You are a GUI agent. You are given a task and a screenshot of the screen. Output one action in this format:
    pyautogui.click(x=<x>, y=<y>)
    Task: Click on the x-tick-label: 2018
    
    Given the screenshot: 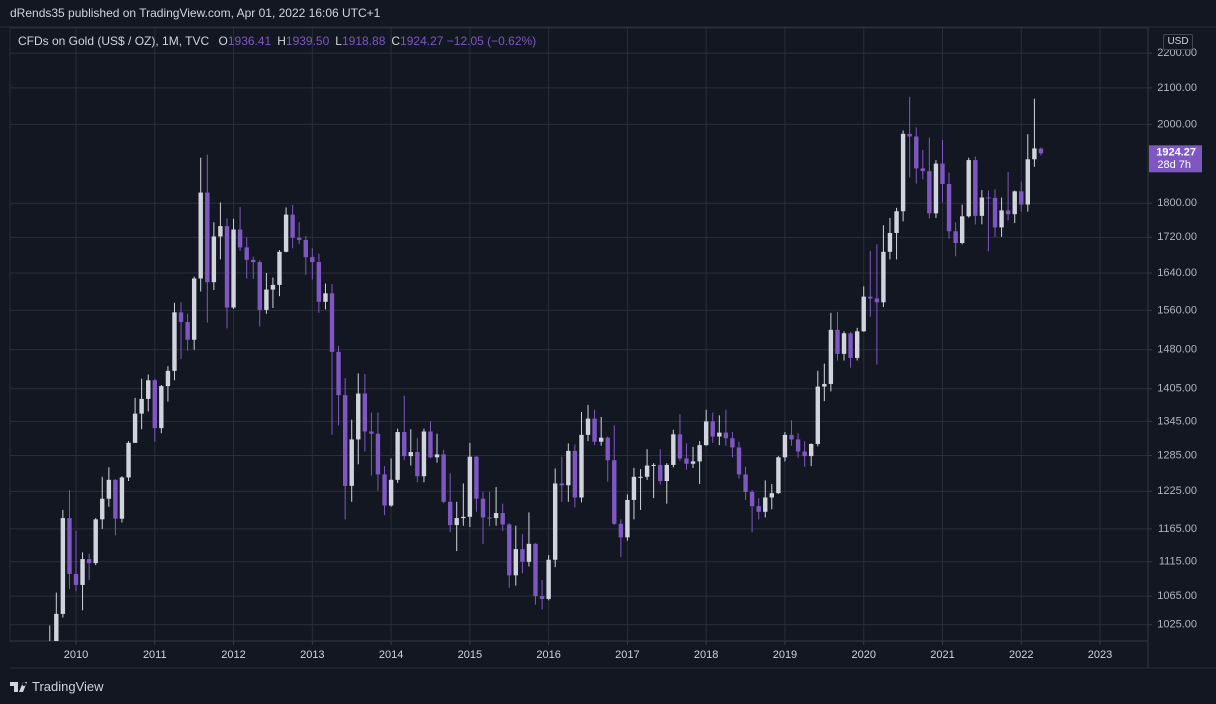 What is the action you would take?
    pyautogui.click(x=706, y=655)
    